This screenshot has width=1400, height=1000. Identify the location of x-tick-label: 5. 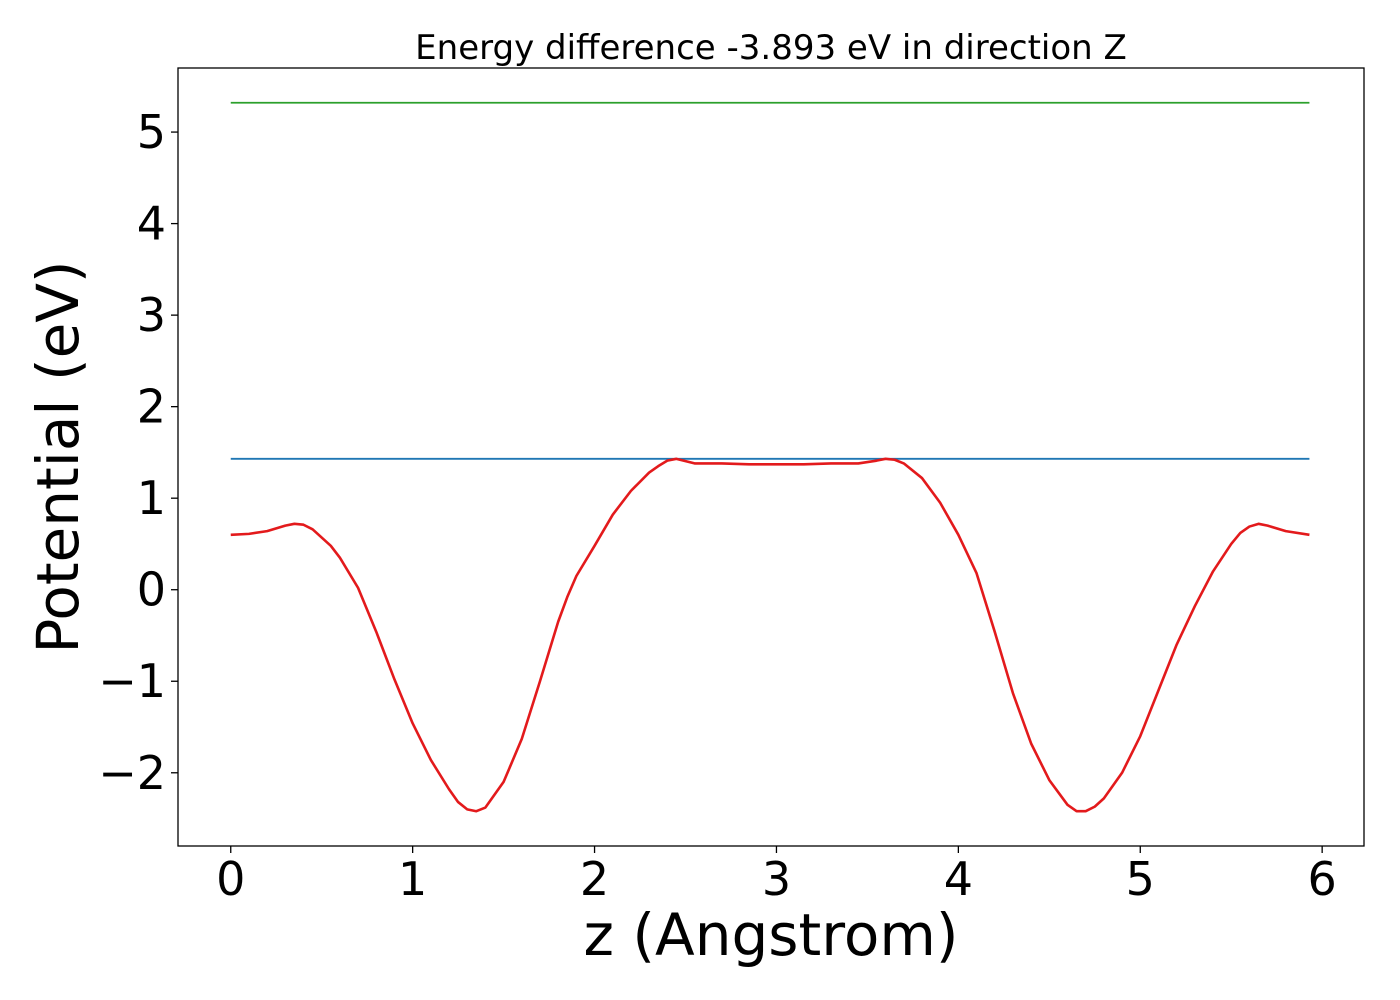
(1140, 879).